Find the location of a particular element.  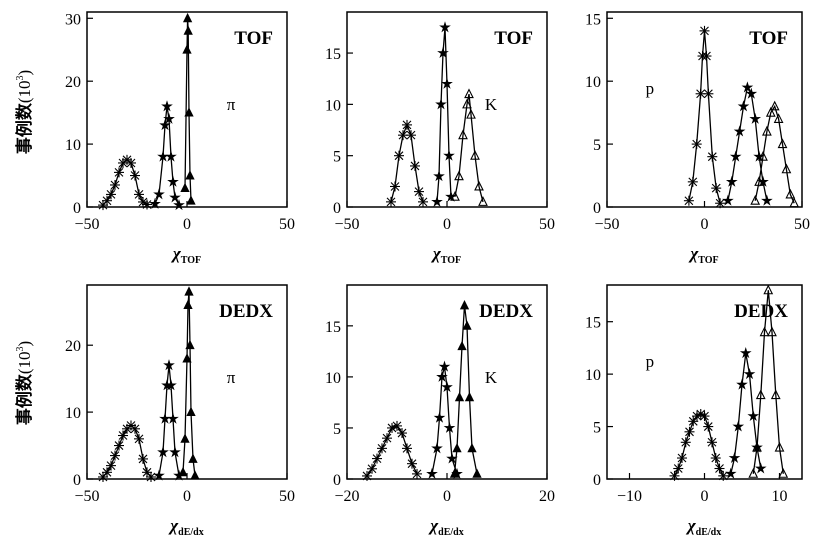

detector-label: TOF is located at coordinates (768, 38).